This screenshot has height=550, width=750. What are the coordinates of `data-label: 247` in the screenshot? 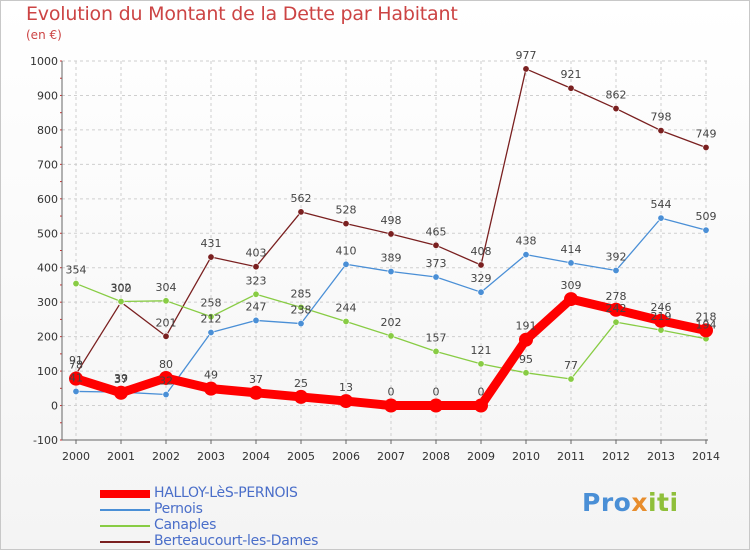 It's located at (256, 306).